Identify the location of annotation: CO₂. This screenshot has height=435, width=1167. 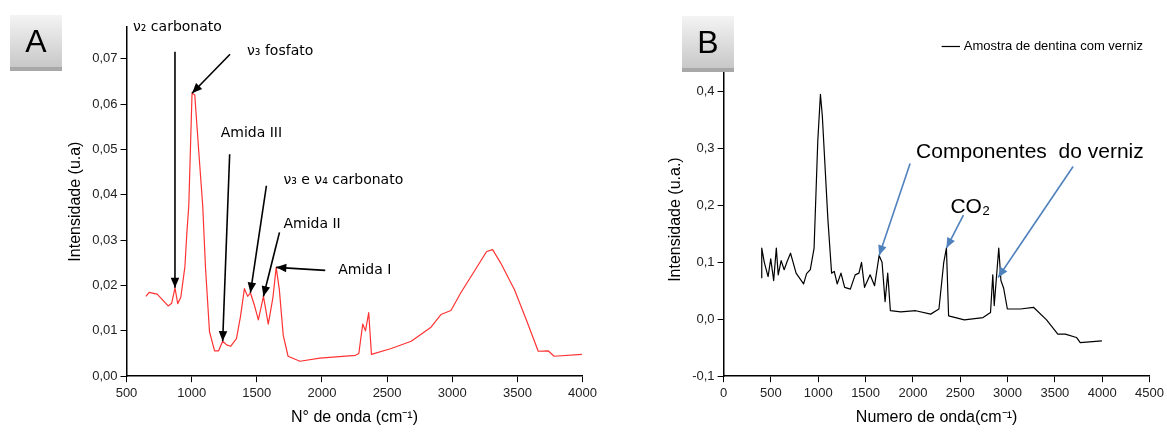
(970, 205).